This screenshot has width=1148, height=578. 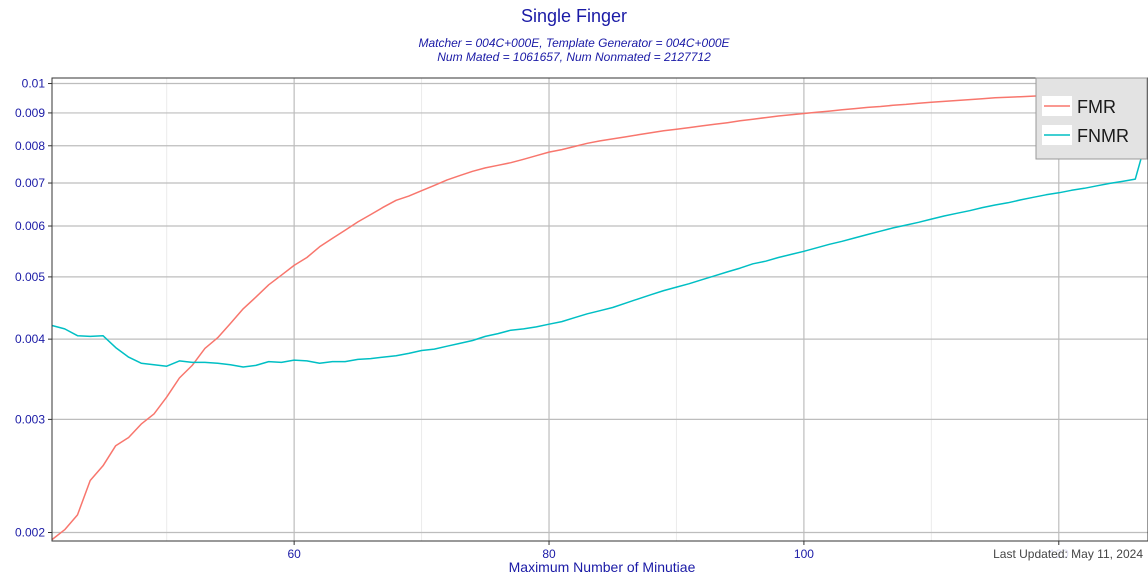 What do you see at coordinates (30, 183) in the screenshot?
I see `y-tick-label: 0.007` at bounding box center [30, 183].